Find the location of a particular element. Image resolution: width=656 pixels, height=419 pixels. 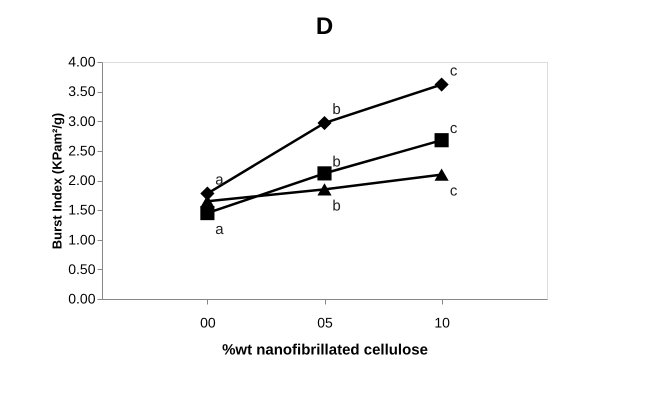

x-tick-label: 05 is located at coordinates (325, 322).